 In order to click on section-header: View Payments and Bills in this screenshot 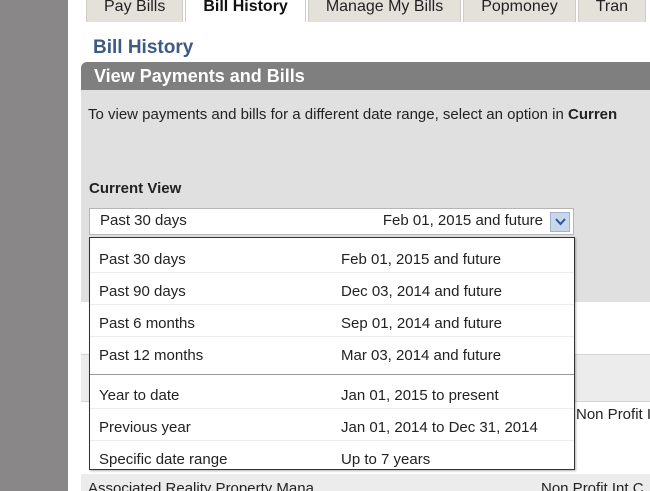, I will do `click(365, 76)`.